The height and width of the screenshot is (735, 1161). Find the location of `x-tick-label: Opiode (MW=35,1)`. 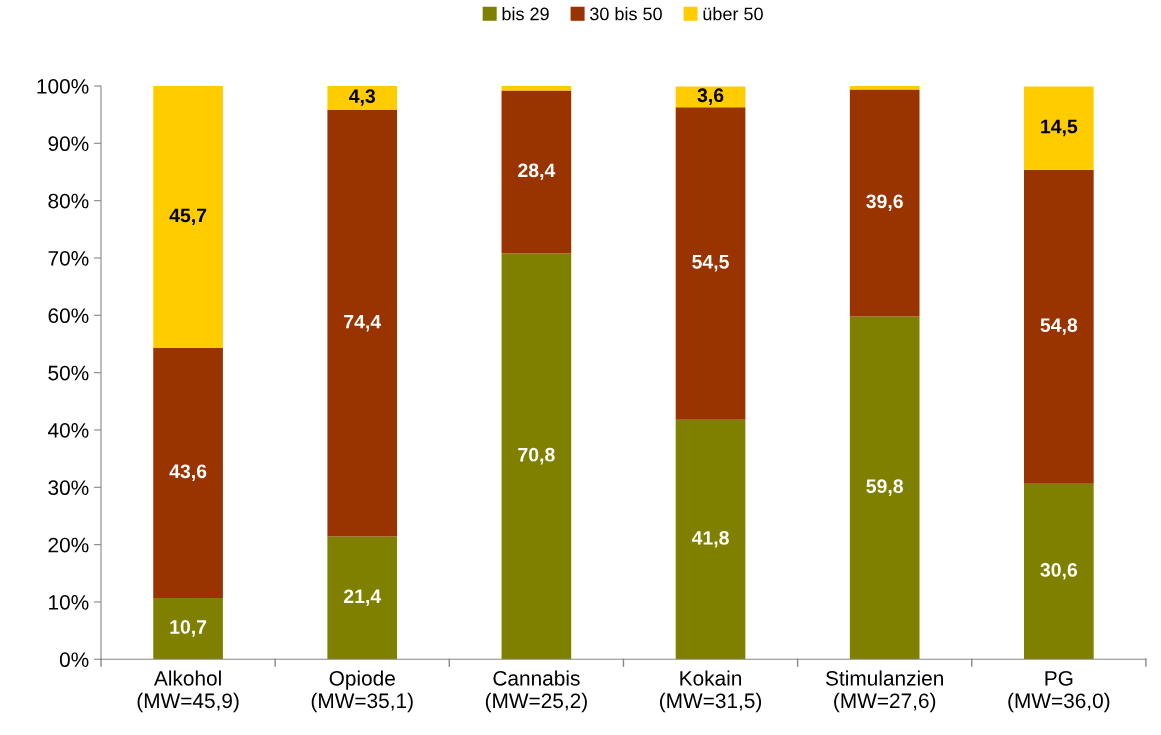

x-tick-label: Opiode (MW=35,1) is located at coordinates (362, 691).